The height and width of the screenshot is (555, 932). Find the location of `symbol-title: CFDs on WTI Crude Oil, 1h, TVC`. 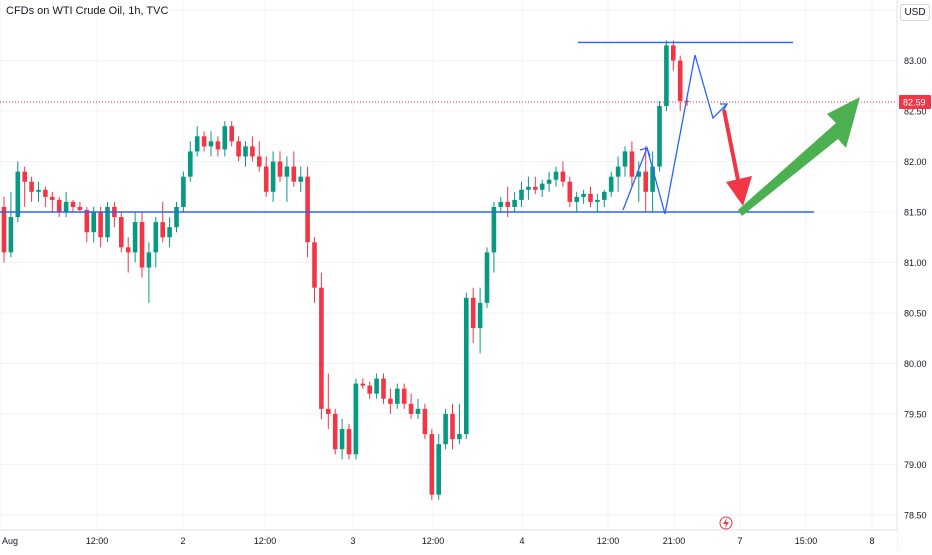

symbol-title: CFDs on WTI Crude Oil, 1h, TVC is located at coordinates (87, 11).